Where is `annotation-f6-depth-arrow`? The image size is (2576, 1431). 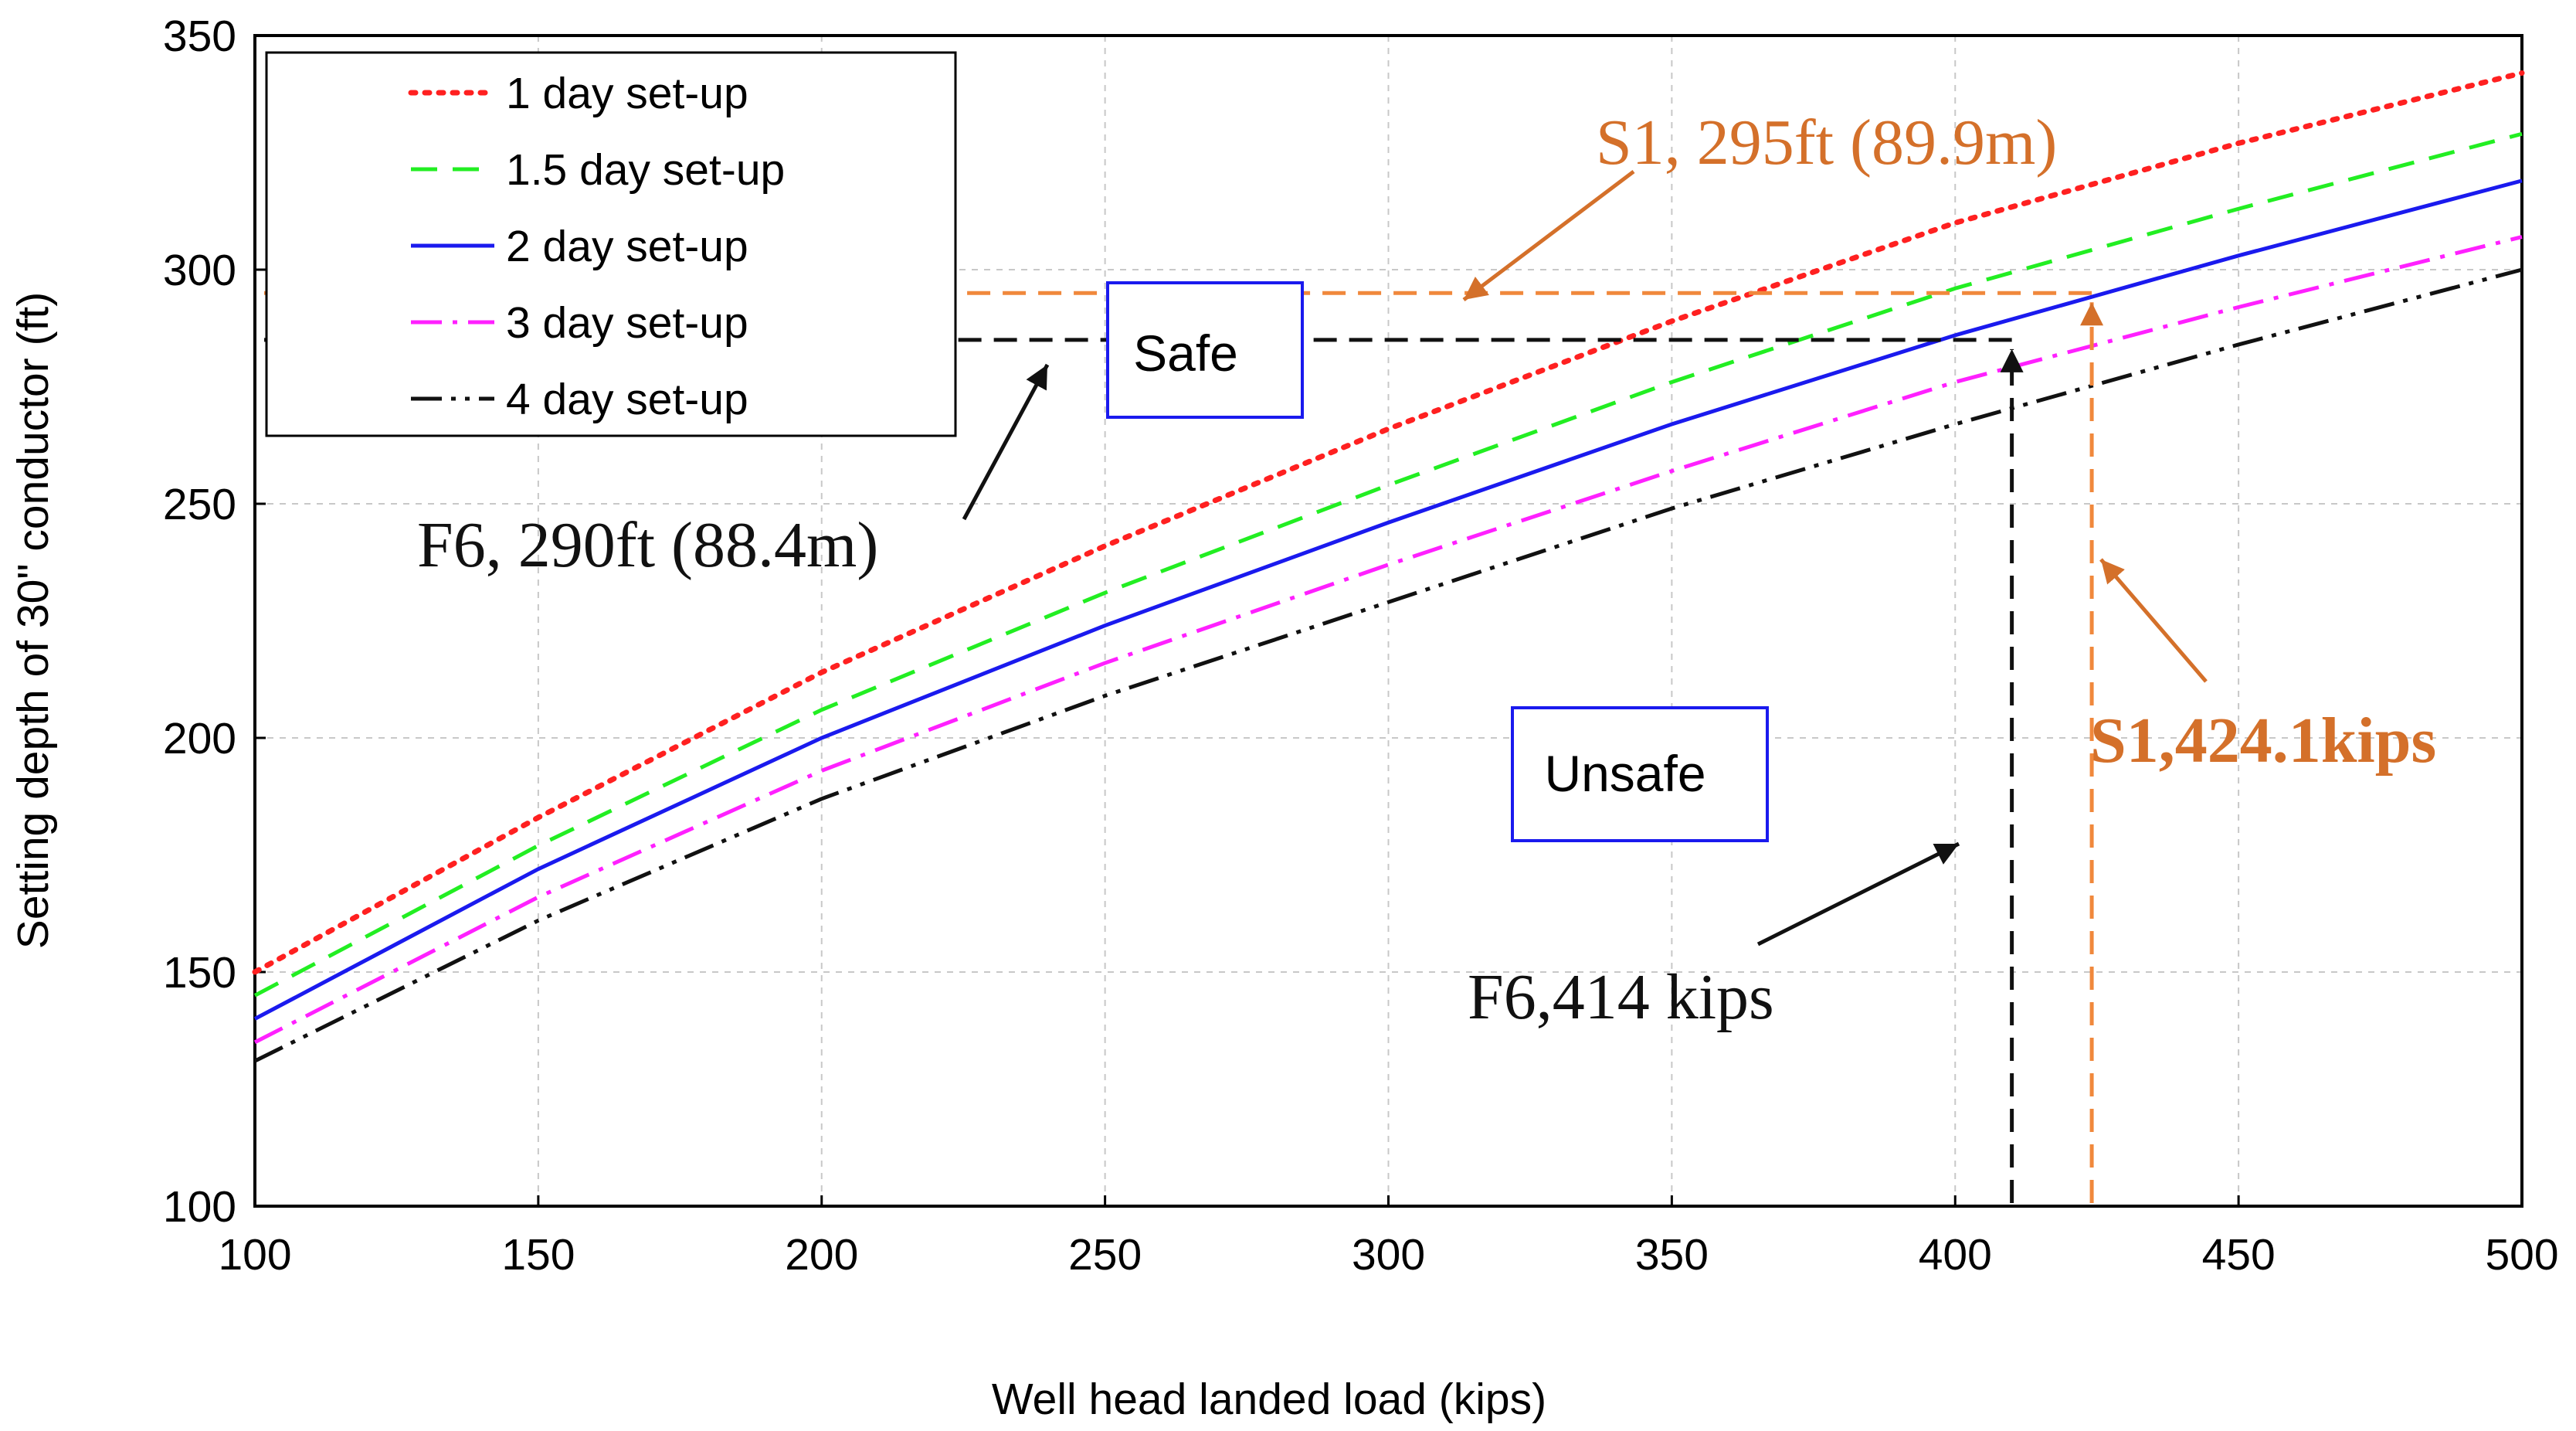 annotation-f6-depth-arrow is located at coordinates (1006, 442).